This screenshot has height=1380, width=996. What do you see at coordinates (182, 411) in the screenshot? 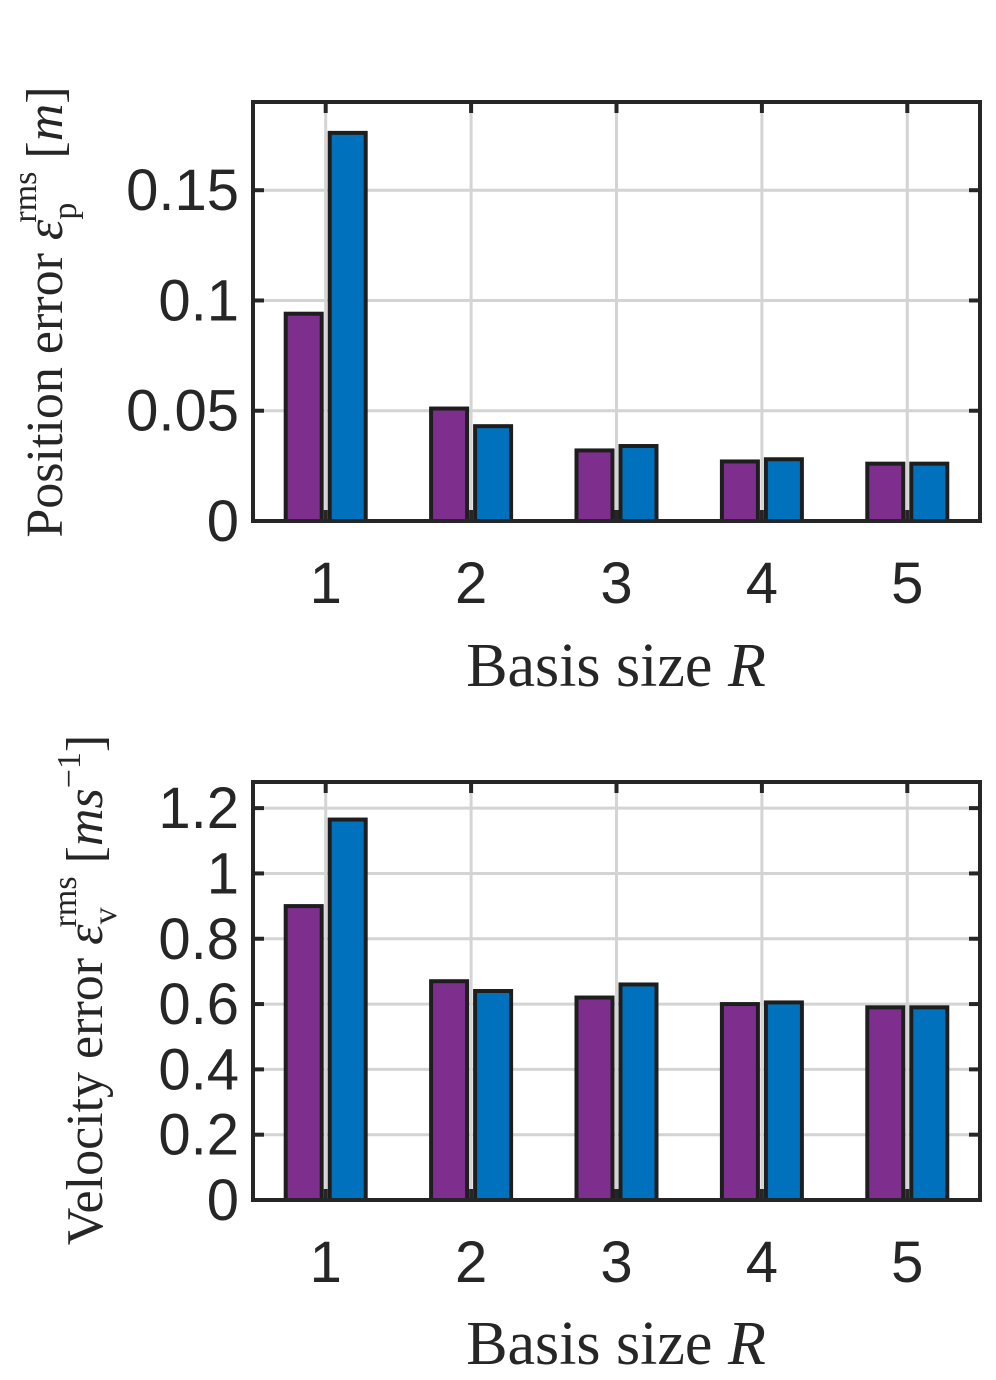
I see `y-tick-label: 0.05` at bounding box center [182, 411].